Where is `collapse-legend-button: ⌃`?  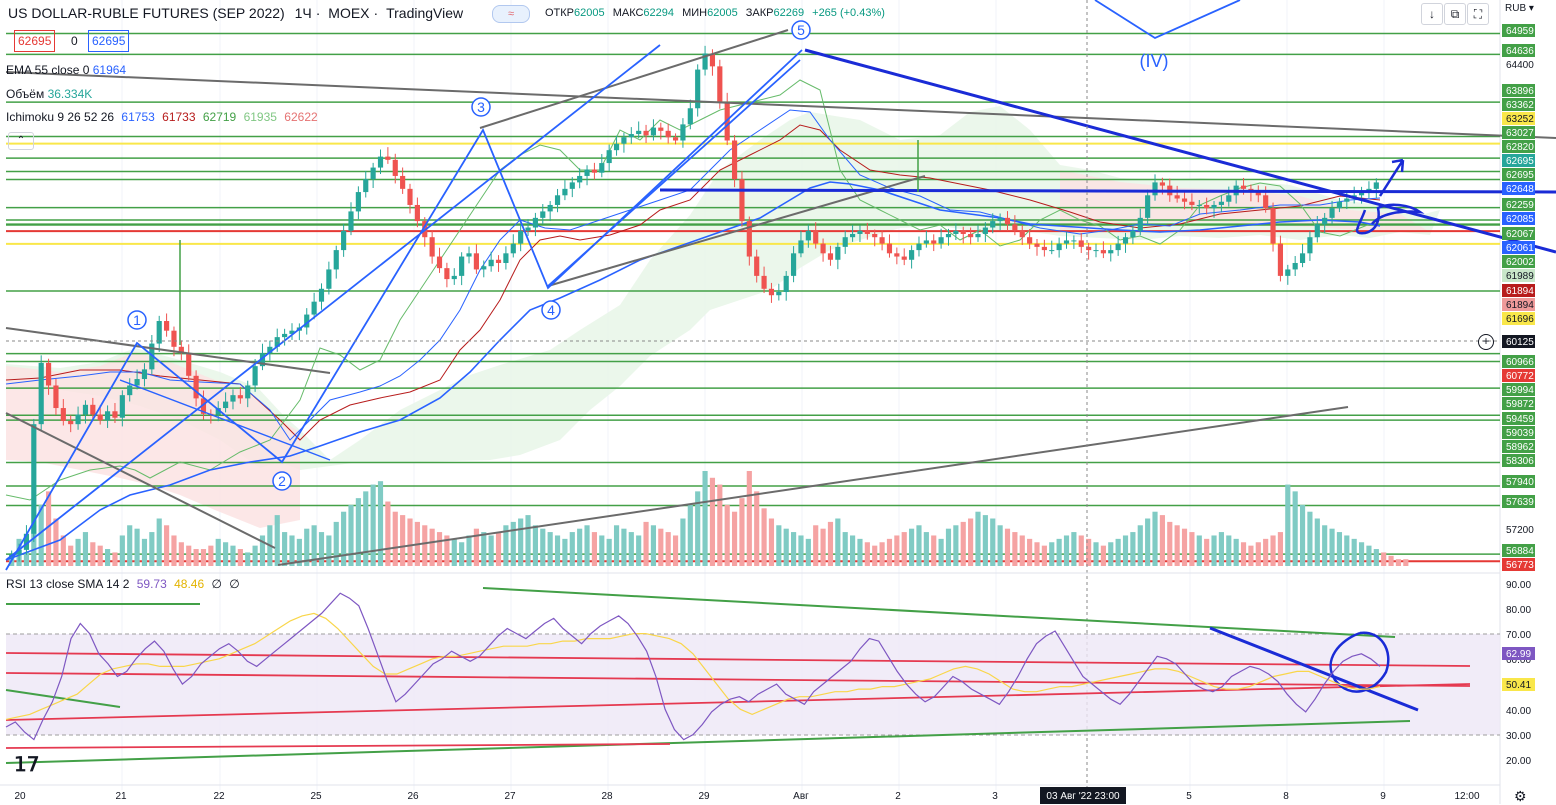
collapse-legend-button: ⌃ is located at coordinates (21, 141).